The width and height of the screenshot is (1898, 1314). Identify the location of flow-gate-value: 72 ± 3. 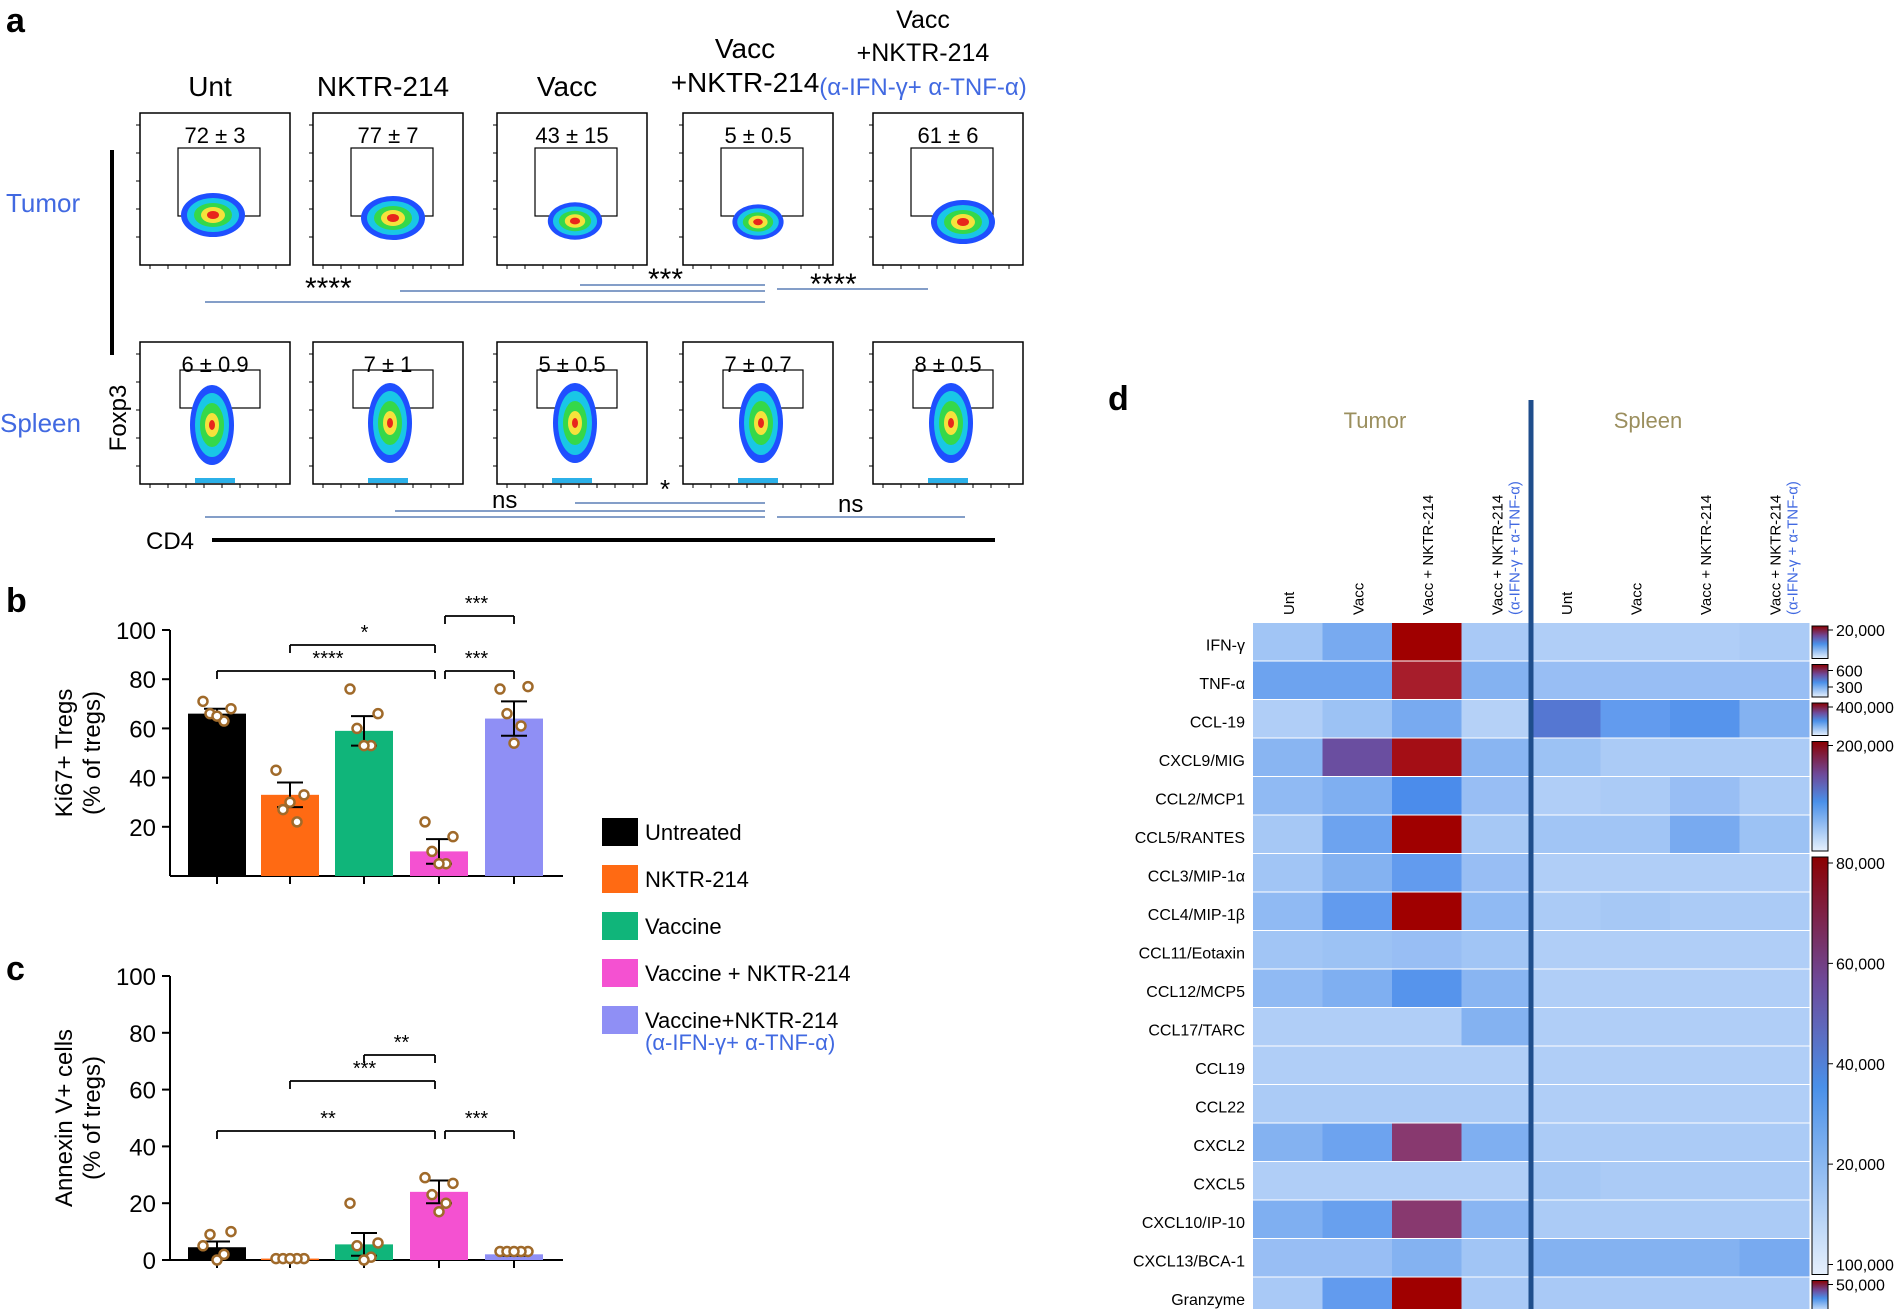
(214, 135).